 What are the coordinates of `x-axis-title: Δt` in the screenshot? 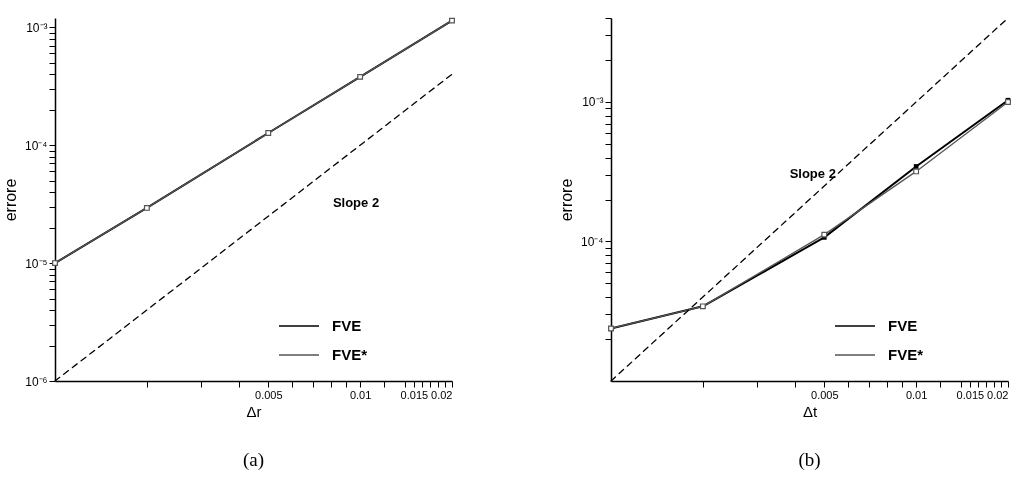 It's located at (810, 411).